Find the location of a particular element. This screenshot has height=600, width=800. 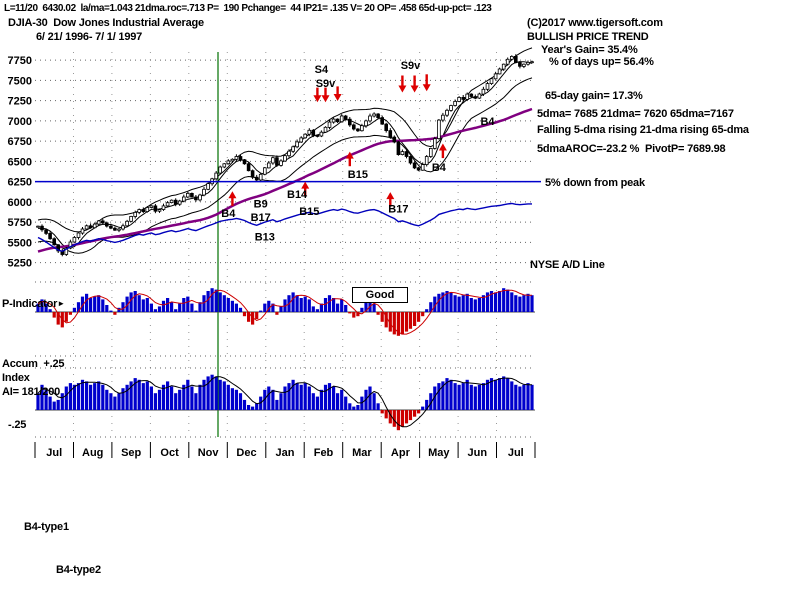

date-range: 6/ 21/ 1996- 7/ 1/ 1997 is located at coordinates (89, 37).